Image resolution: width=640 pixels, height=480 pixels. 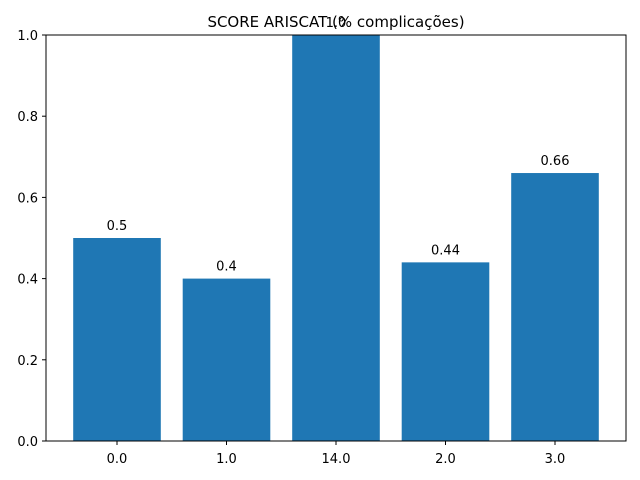 I want to click on y-tick-label-0: 0.0, so click(x=27, y=442).